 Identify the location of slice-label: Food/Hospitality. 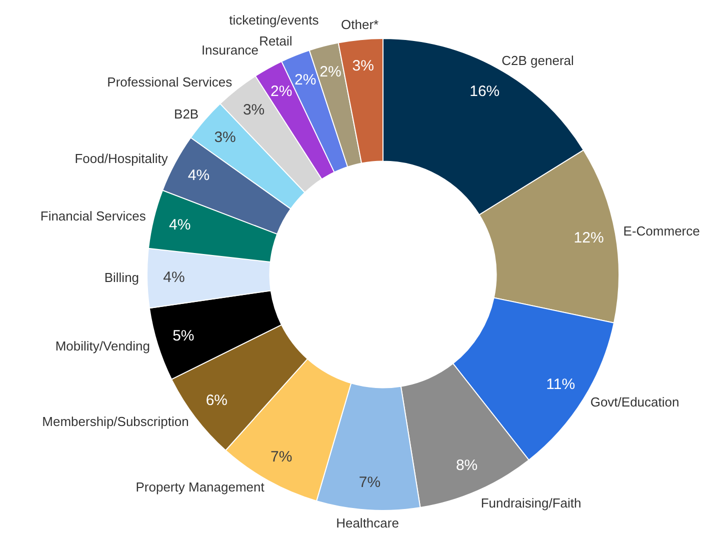
(121, 158).